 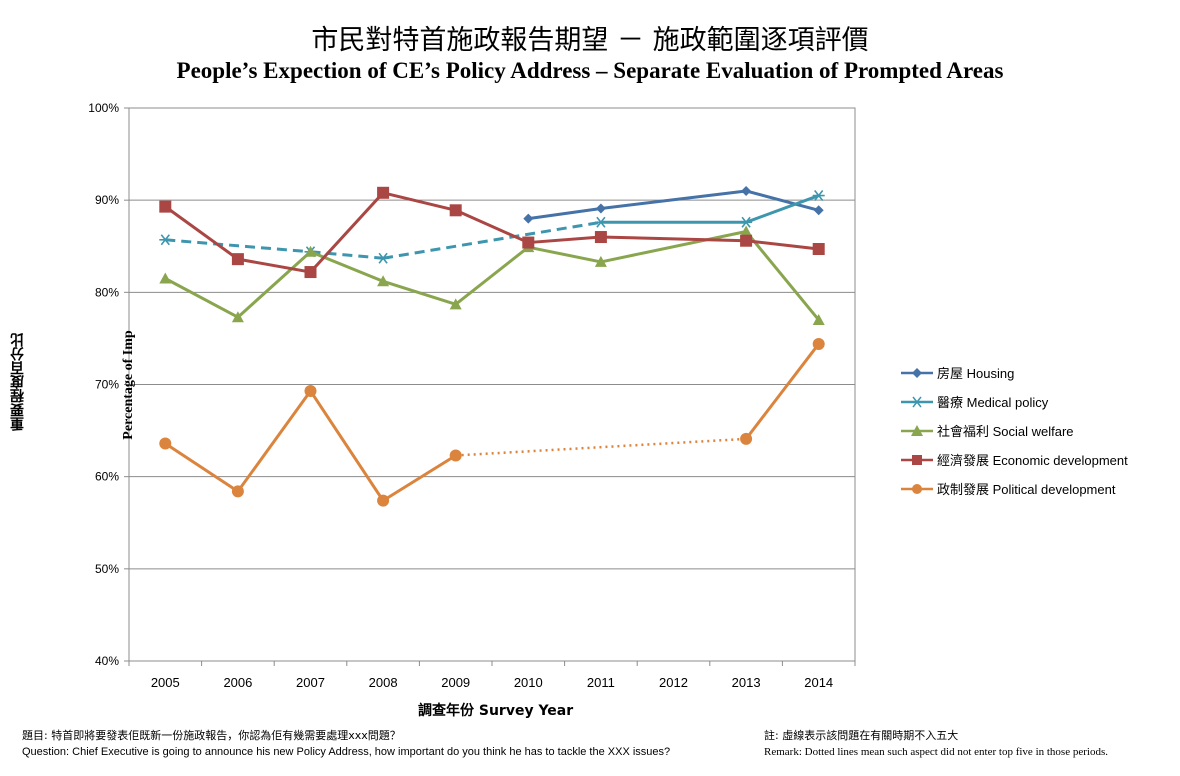 I want to click on legend-item: 社會福利 Social welfare, so click(x=1014, y=430).